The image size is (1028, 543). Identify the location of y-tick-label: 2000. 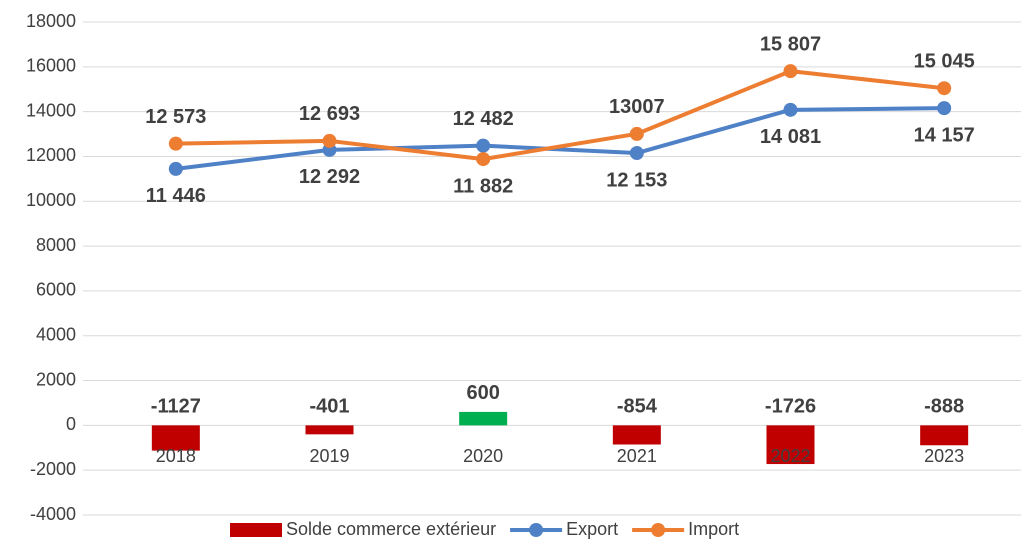
(56, 379).